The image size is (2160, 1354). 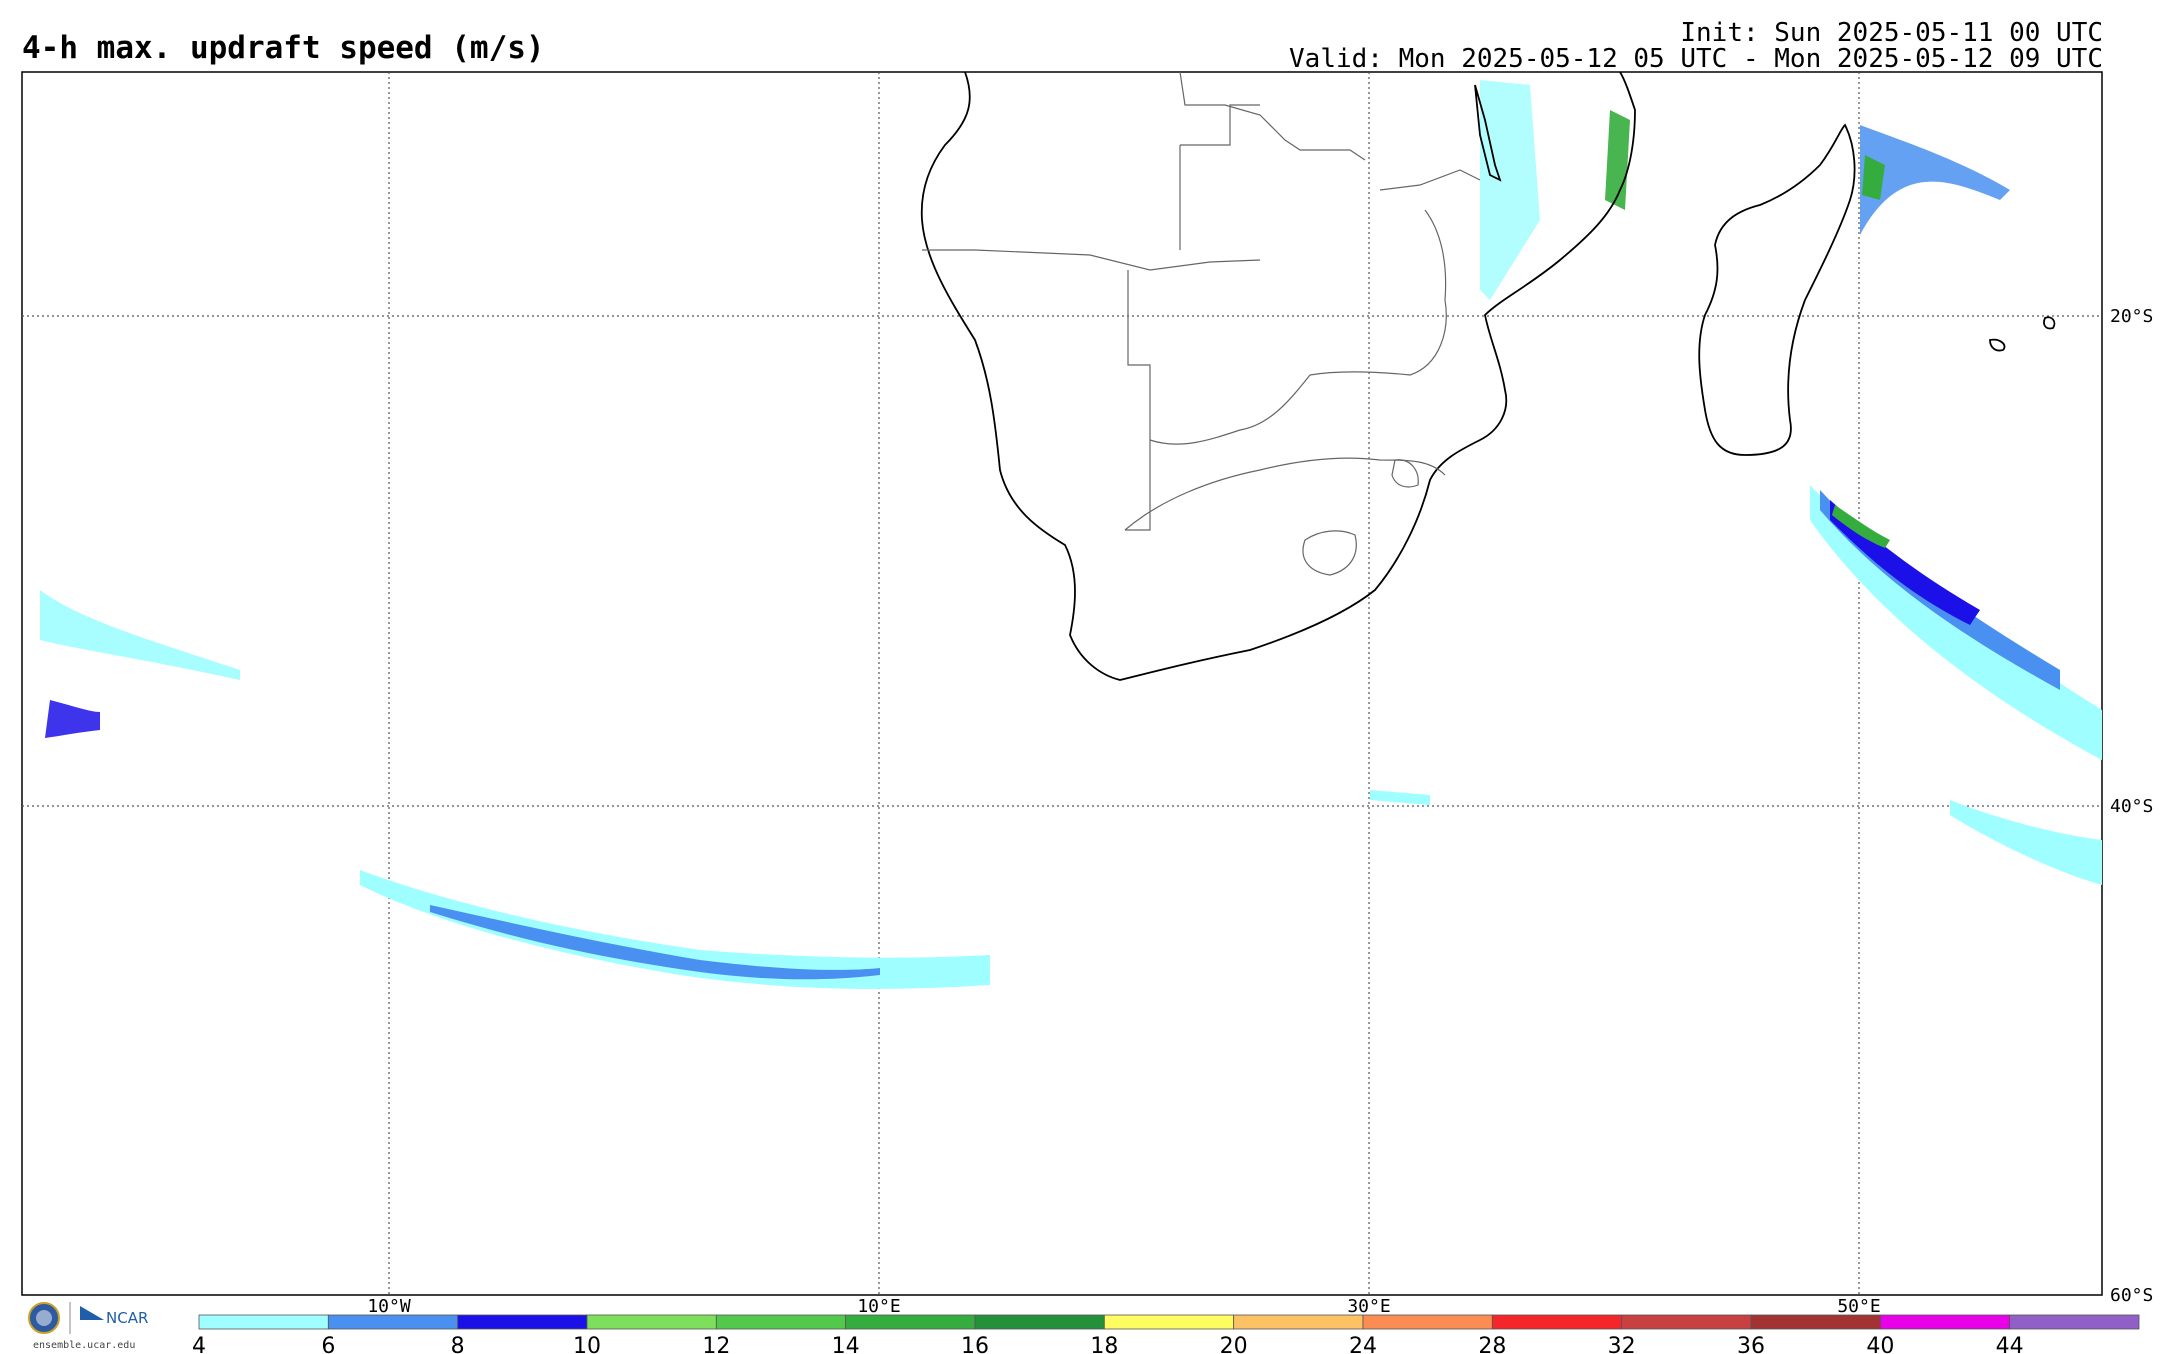 I want to click on lat-label-20s: 20°S, so click(x=2131, y=316).